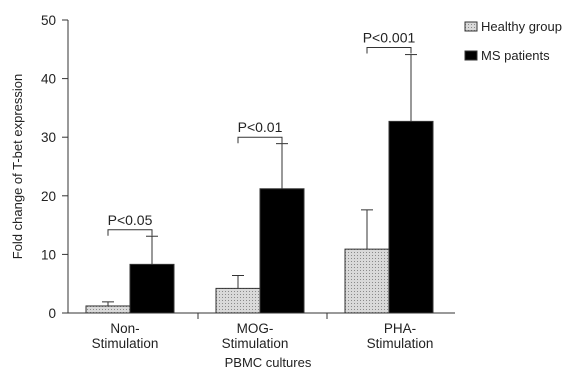 This screenshot has height=376, width=583. Describe the element at coordinates (515, 55) in the screenshot. I see `legend-label: MS patients` at that location.